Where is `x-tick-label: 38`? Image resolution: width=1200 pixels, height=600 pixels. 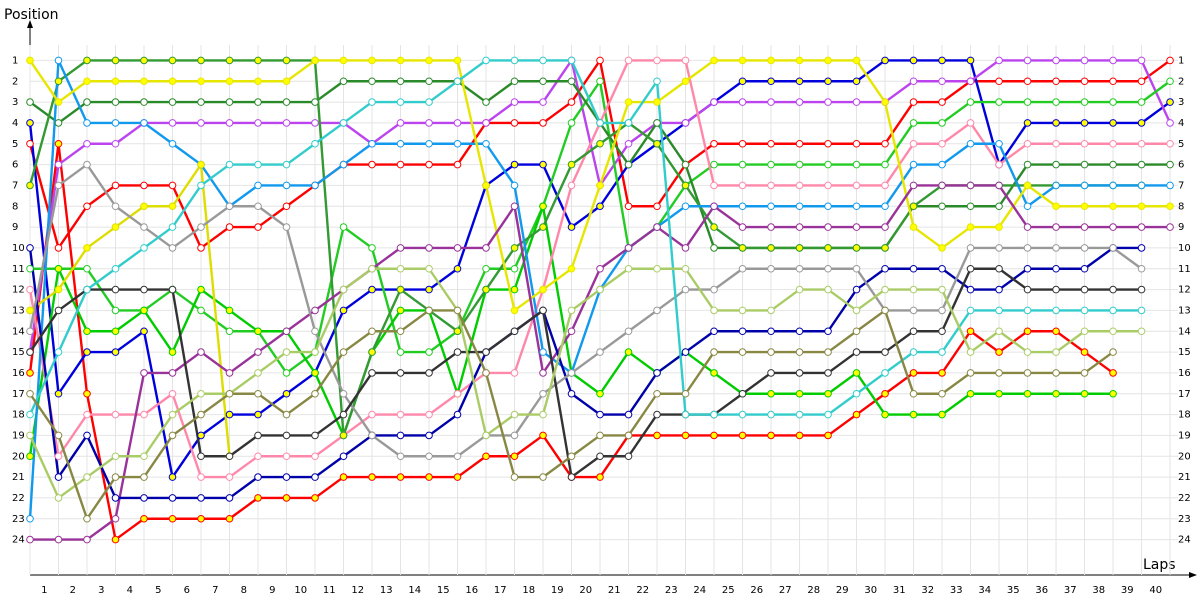 x-tick-label: 38 is located at coordinates (1098, 590).